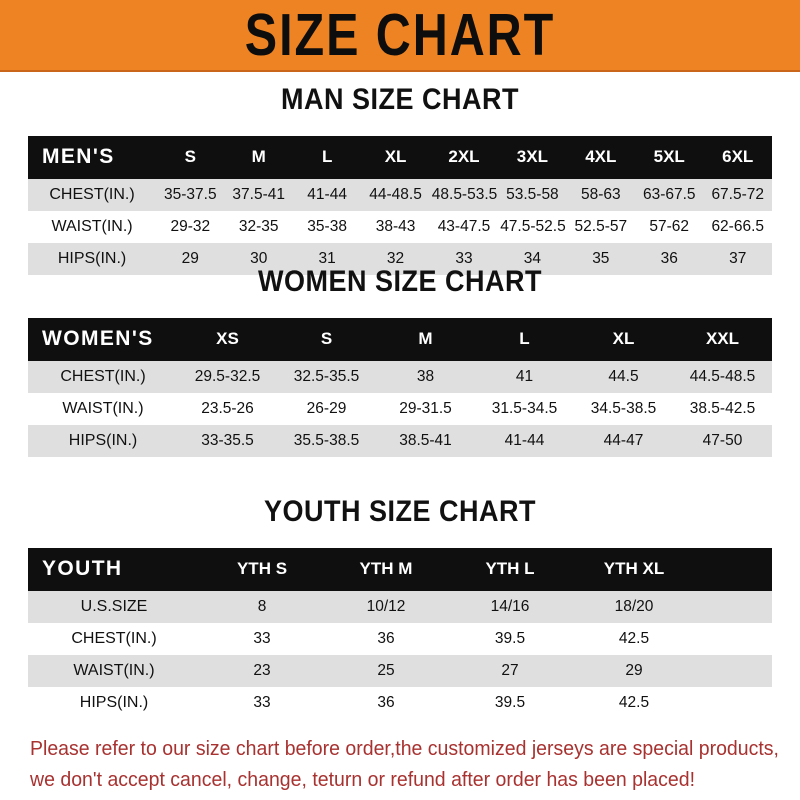  What do you see at coordinates (395, 258) in the screenshot?
I see `men-hips-xl: 32` at bounding box center [395, 258].